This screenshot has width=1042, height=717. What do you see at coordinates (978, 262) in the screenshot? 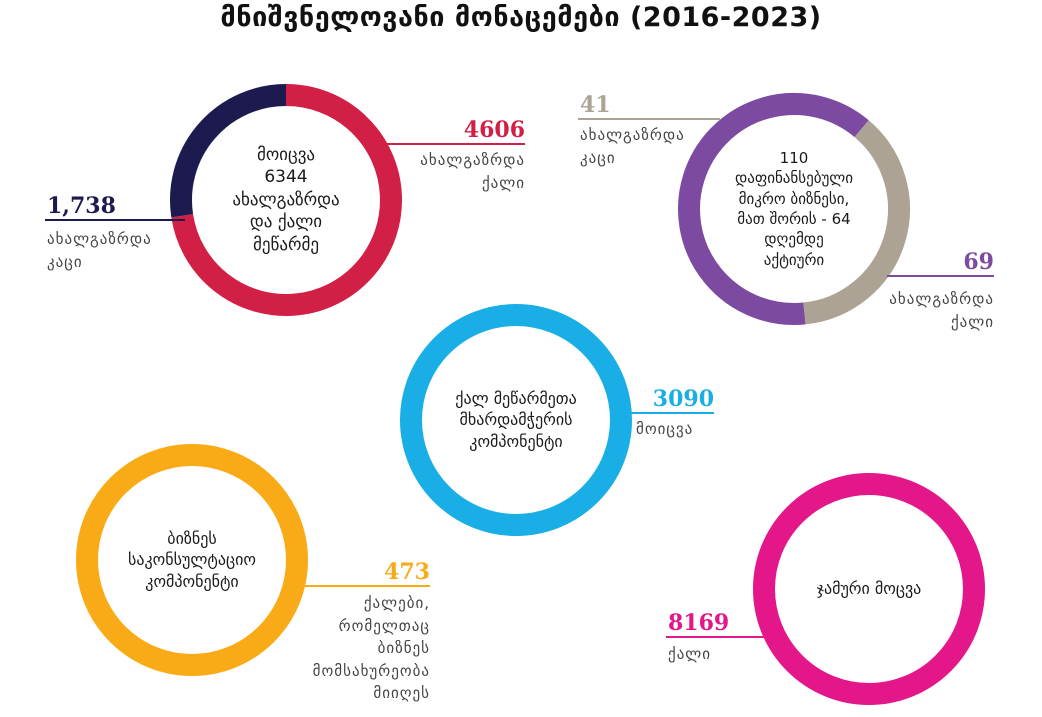
I see `value-business-women: 69` at bounding box center [978, 262].